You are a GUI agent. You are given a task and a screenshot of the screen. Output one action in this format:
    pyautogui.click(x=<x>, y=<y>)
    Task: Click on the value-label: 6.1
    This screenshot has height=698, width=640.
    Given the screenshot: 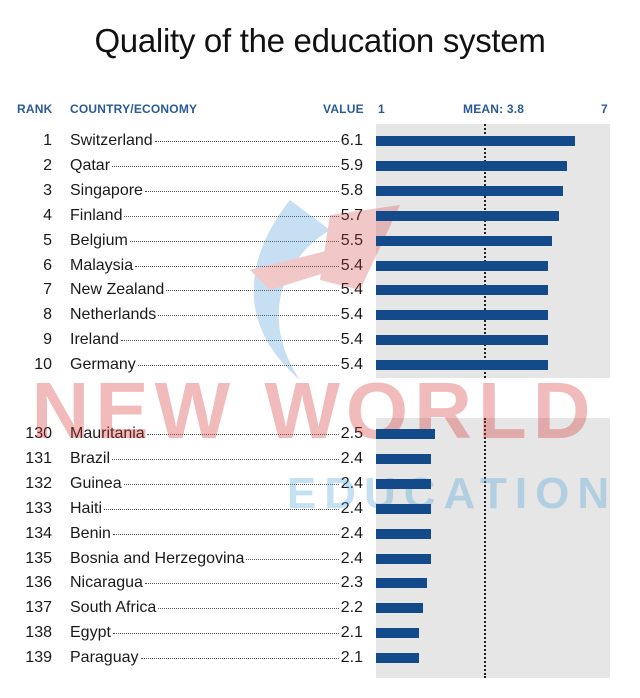 What is the action you would take?
    pyautogui.click(x=351, y=140)
    